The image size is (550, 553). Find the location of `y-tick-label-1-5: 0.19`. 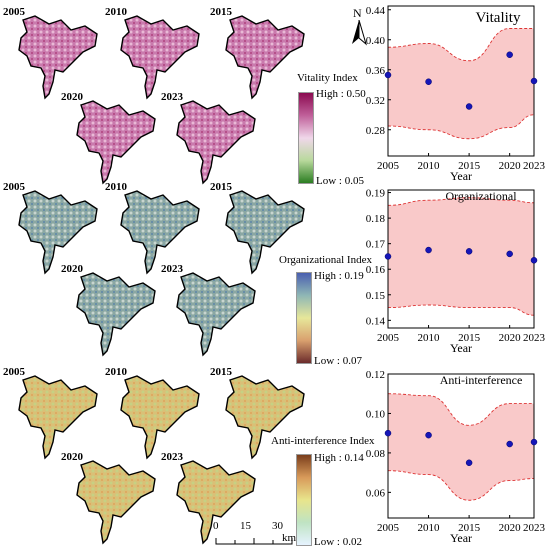

y-tick-label-1-5: 0.19 is located at coordinates (376, 194).